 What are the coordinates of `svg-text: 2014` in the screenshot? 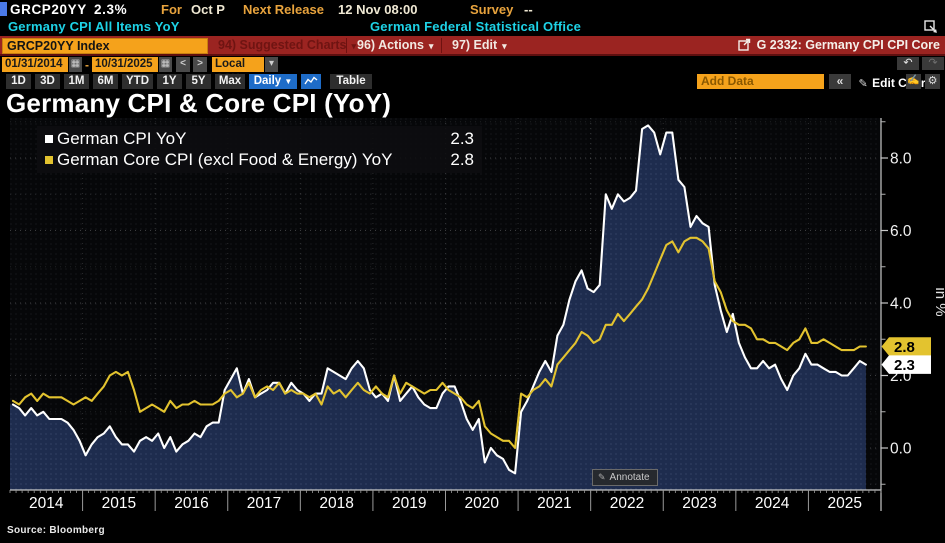 It's located at (46, 503).